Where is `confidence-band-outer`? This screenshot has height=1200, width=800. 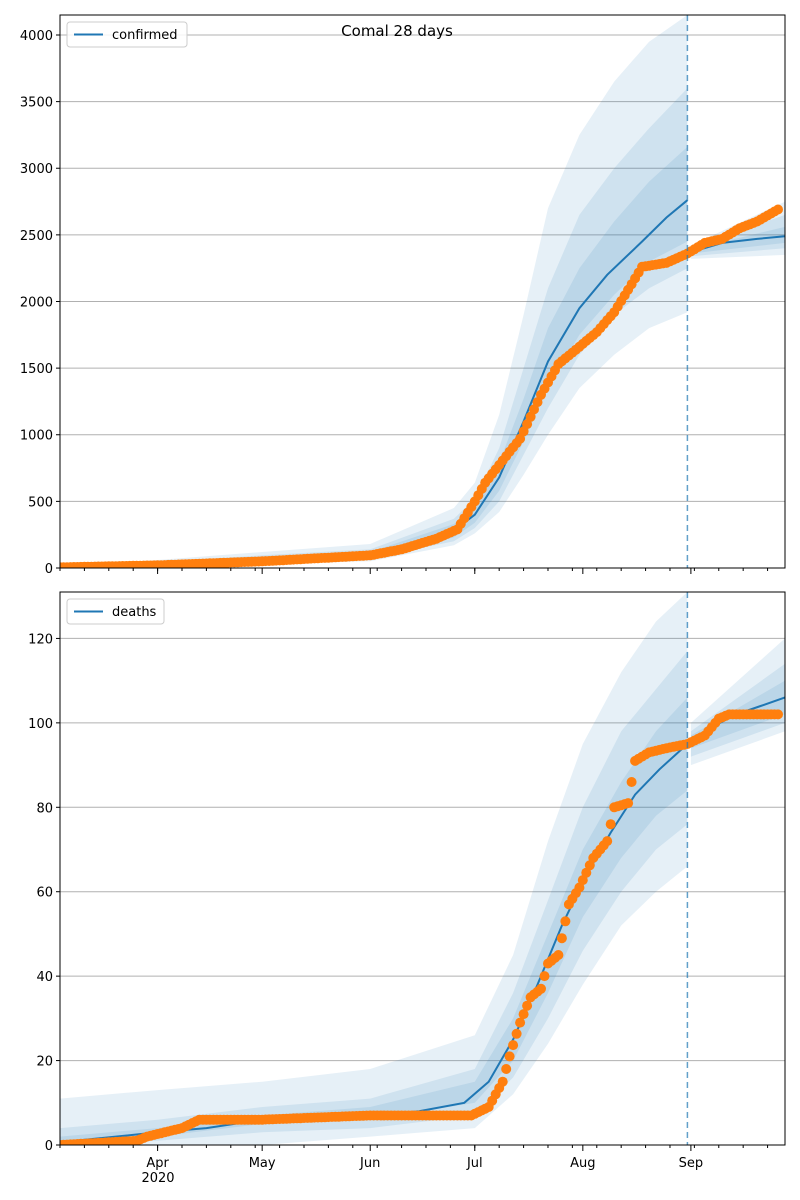
confidence-band-outer is located at coordinates (737, 702).